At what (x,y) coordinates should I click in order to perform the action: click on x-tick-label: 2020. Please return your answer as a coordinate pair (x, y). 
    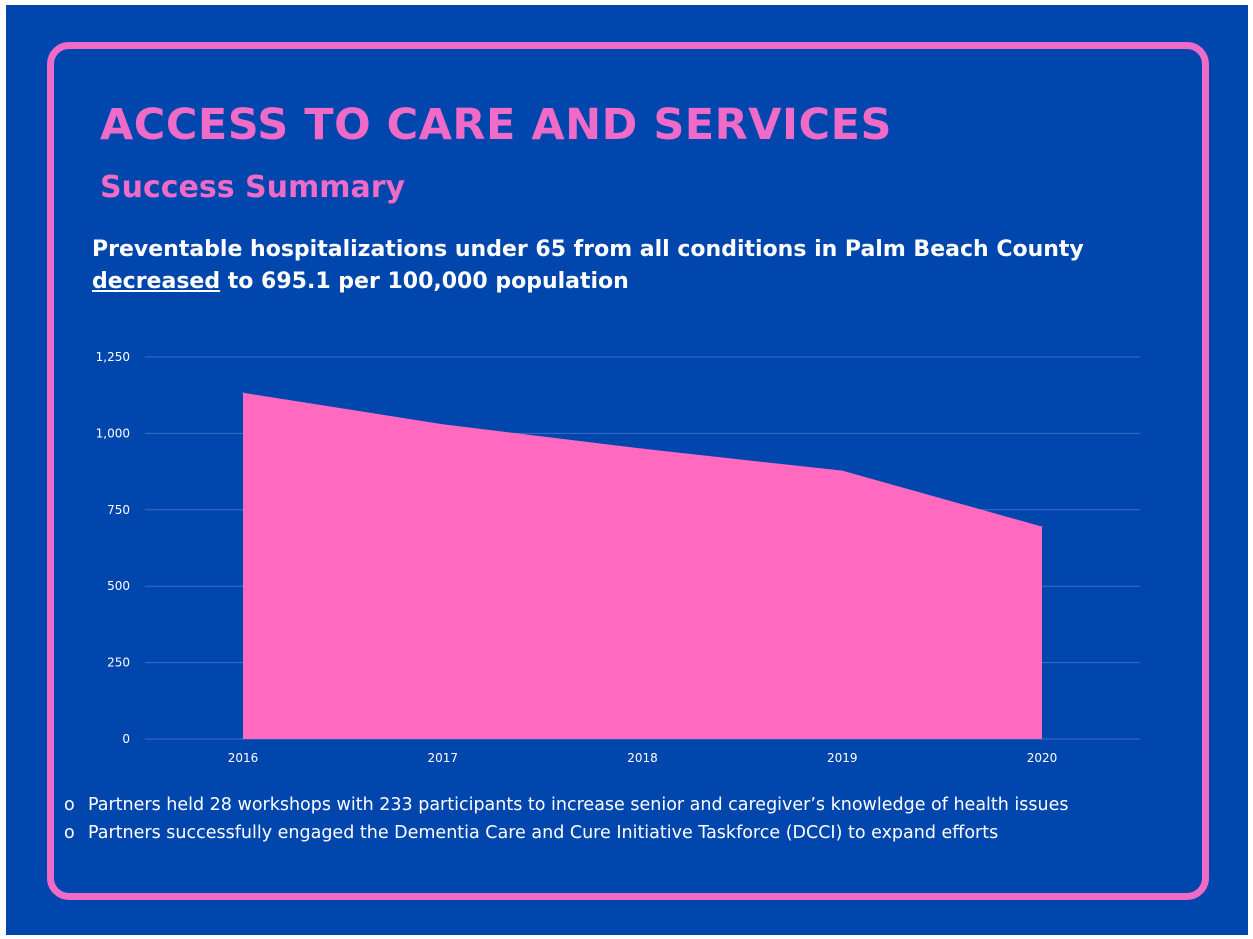
    Looking at the image, I should click on (1042, 758).